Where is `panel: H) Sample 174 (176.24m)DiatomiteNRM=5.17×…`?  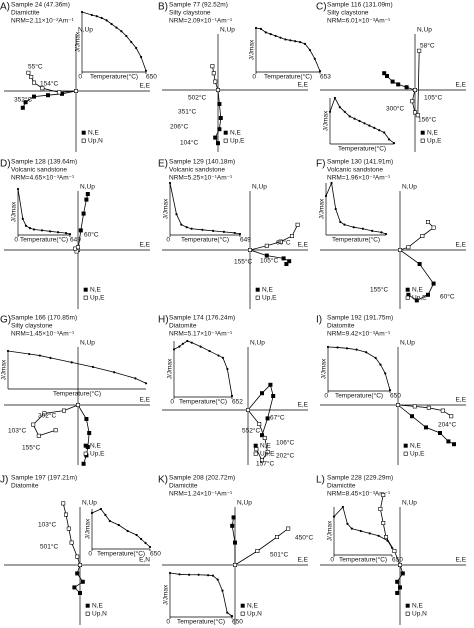 panel: H) Sample 174 (176.24m)DiatomiteNRM=5.17×… is located at coordinates (233, 391).